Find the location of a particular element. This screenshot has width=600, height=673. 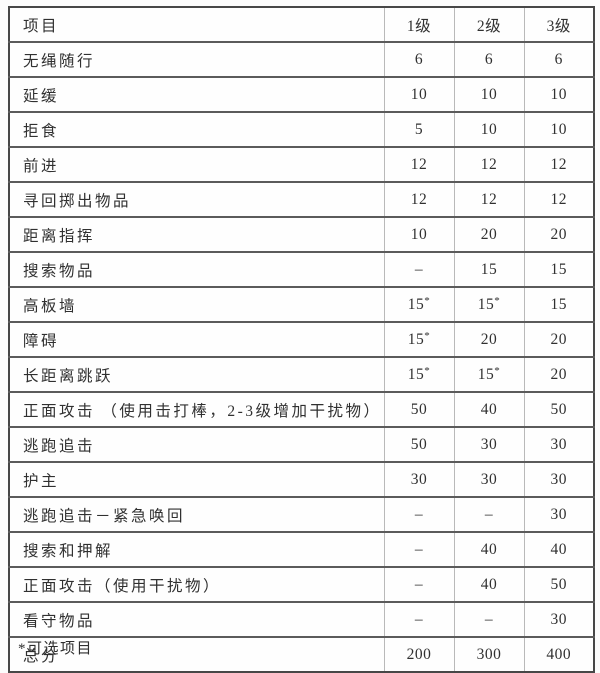

row-label: 护主 is located at coordinates (196, 479).